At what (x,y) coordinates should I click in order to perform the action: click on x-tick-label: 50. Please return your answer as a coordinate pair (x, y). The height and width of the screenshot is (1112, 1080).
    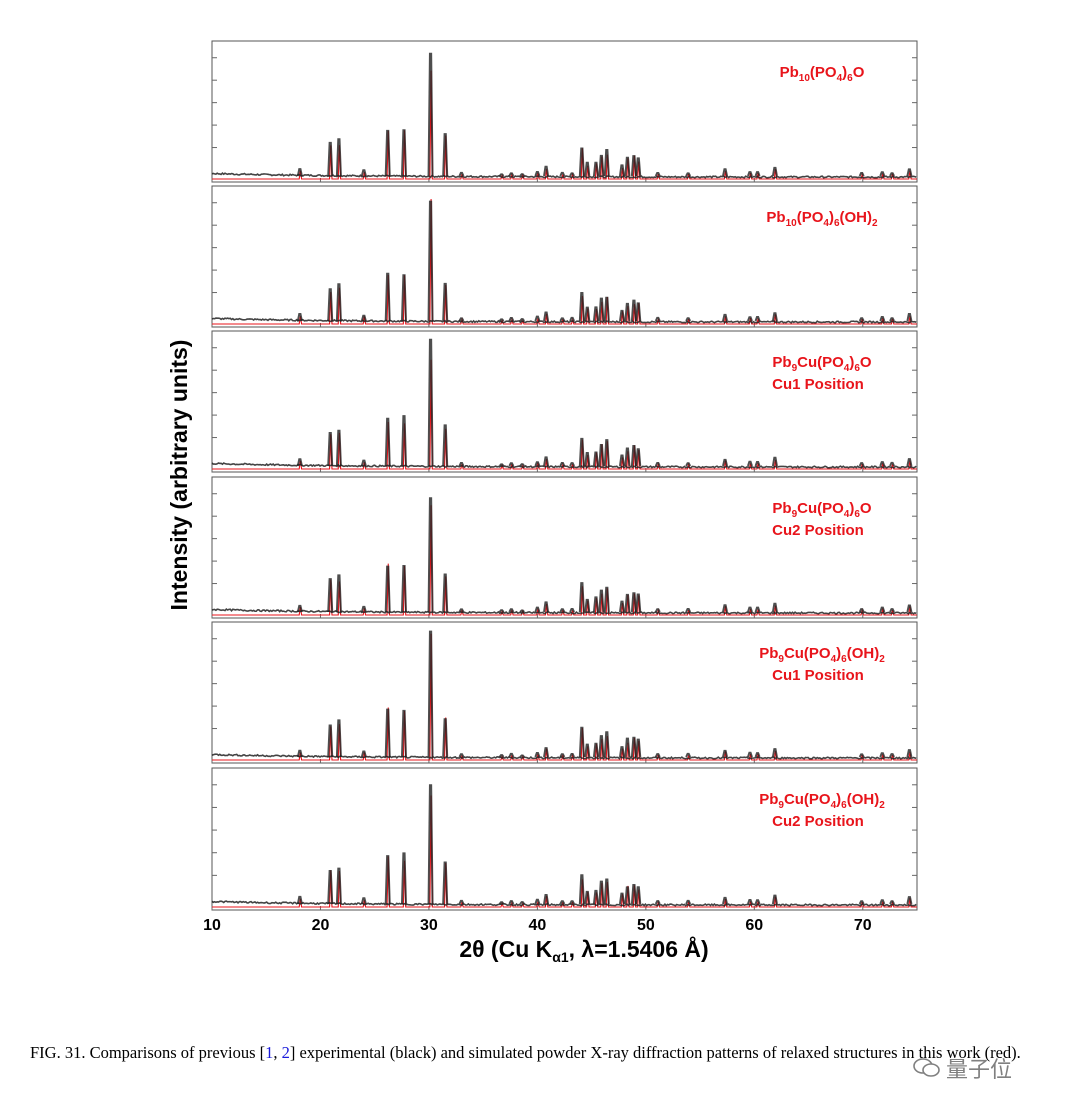
    Looking at the image, I should click on (646, 925).